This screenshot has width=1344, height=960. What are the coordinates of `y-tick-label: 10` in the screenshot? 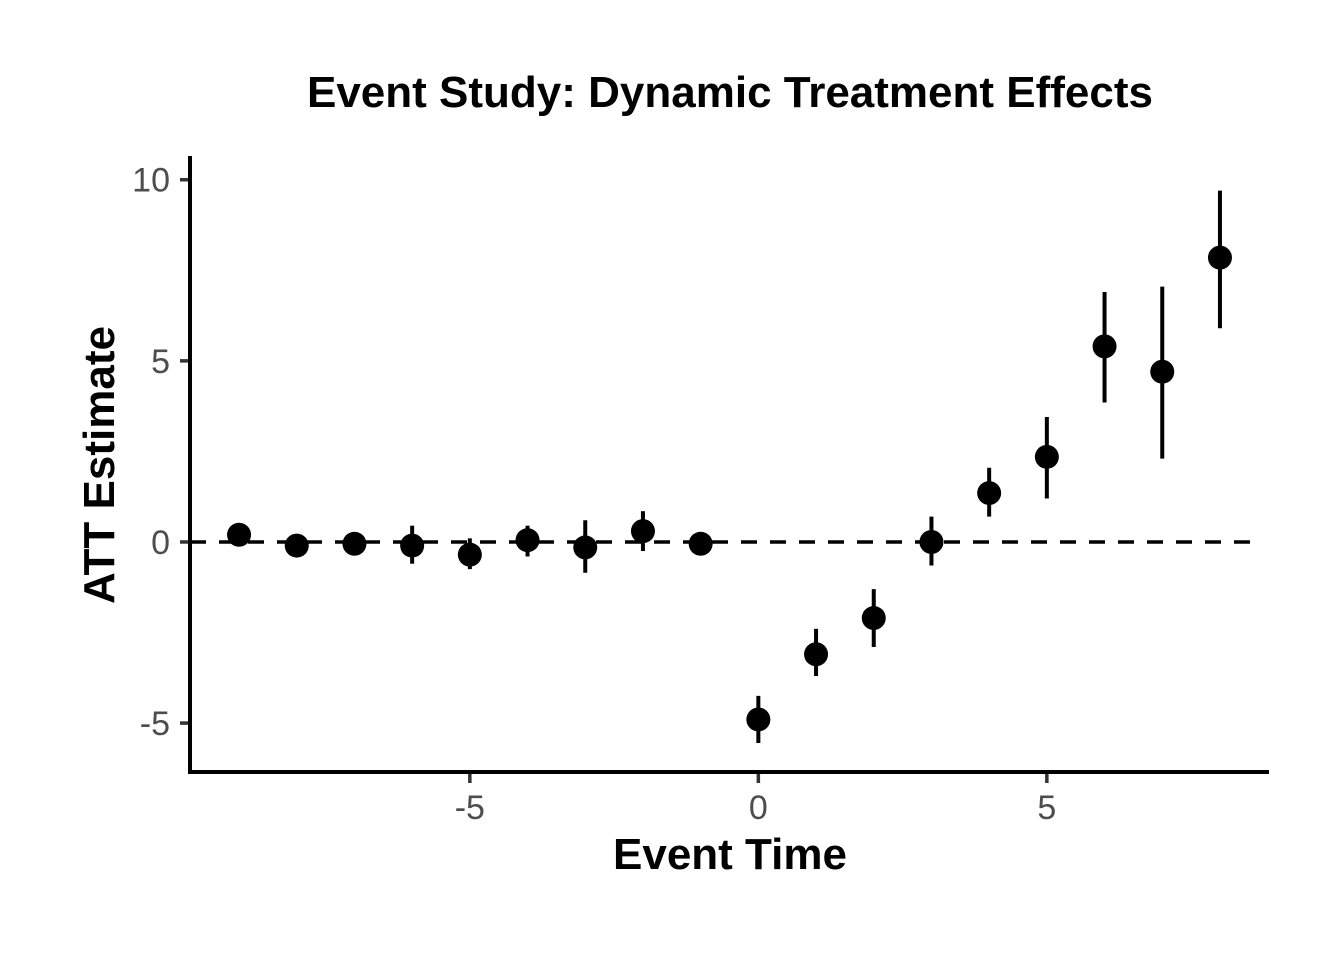 It's located at (151, 181).